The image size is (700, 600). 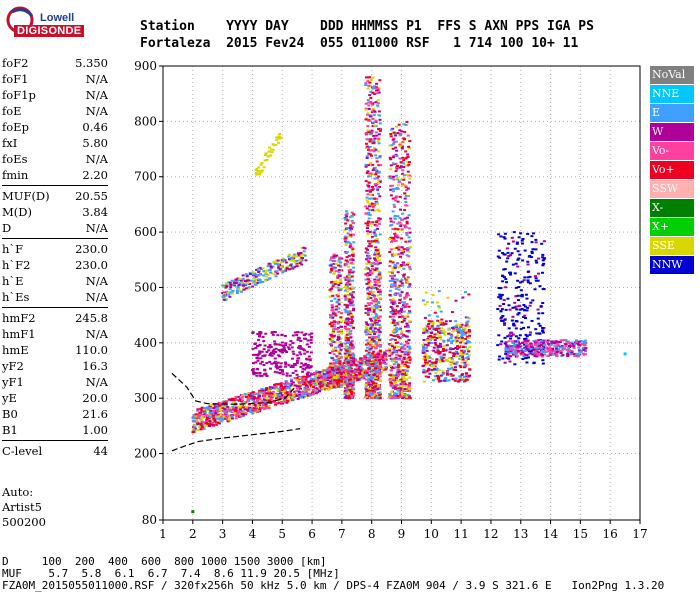 What do you see at coordinates (13, 366) in the screenshot?
I see `param-name: yF2` at bounding box center [13, 366].